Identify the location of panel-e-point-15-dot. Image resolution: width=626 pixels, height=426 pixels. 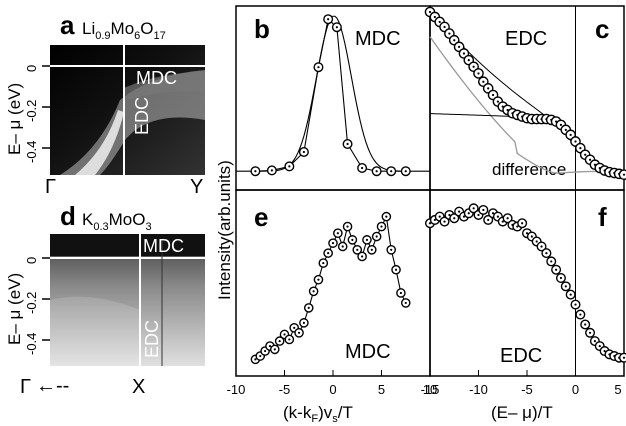
(328, 253).